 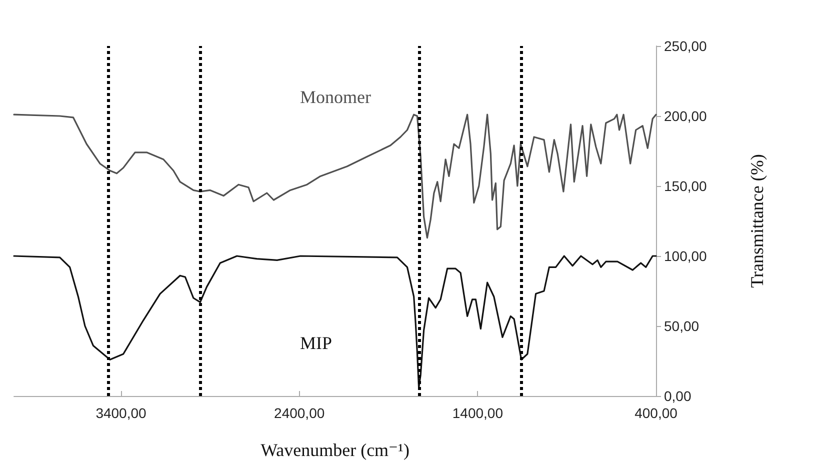 I want to click on text: MIP, so click(x=316, y=343).